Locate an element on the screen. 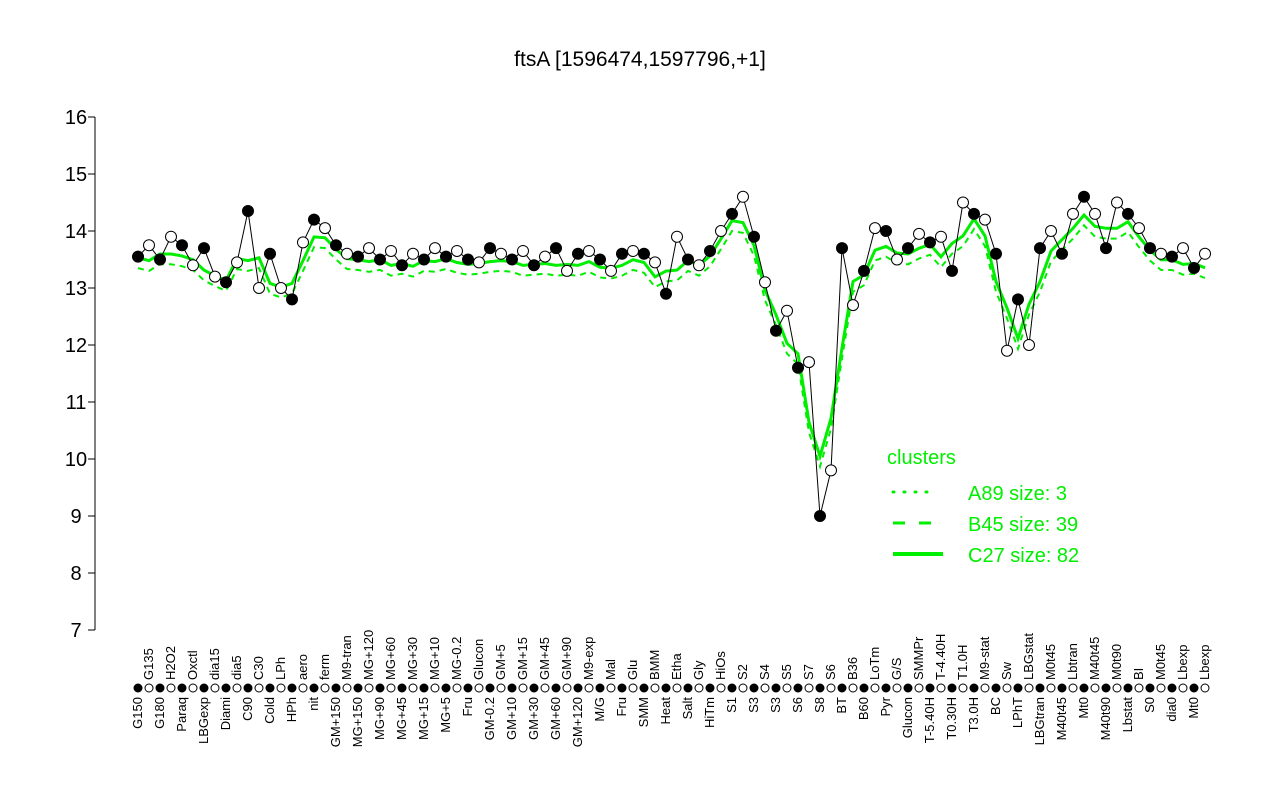  y-tick-label: 16 is located at coordinates (76, 118).